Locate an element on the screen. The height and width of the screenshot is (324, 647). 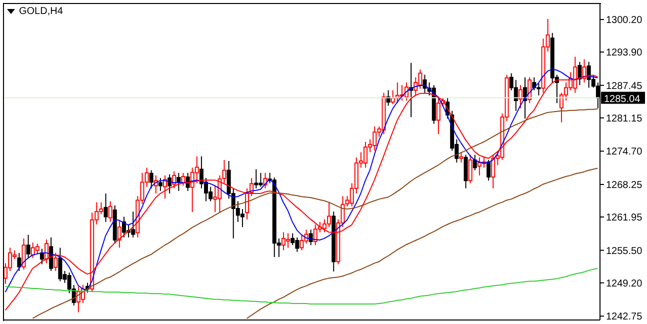
y-tick-label: 1255.50 is located at coordinates (624, 251).